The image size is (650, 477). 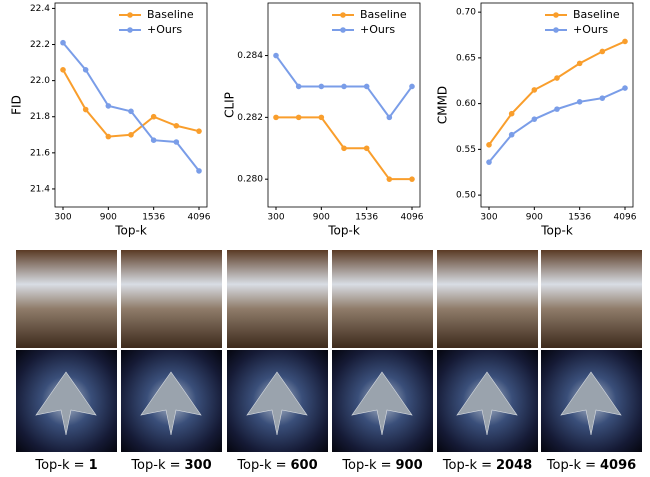 I want to click on caption-k: 300, so click(x=198, y=465).